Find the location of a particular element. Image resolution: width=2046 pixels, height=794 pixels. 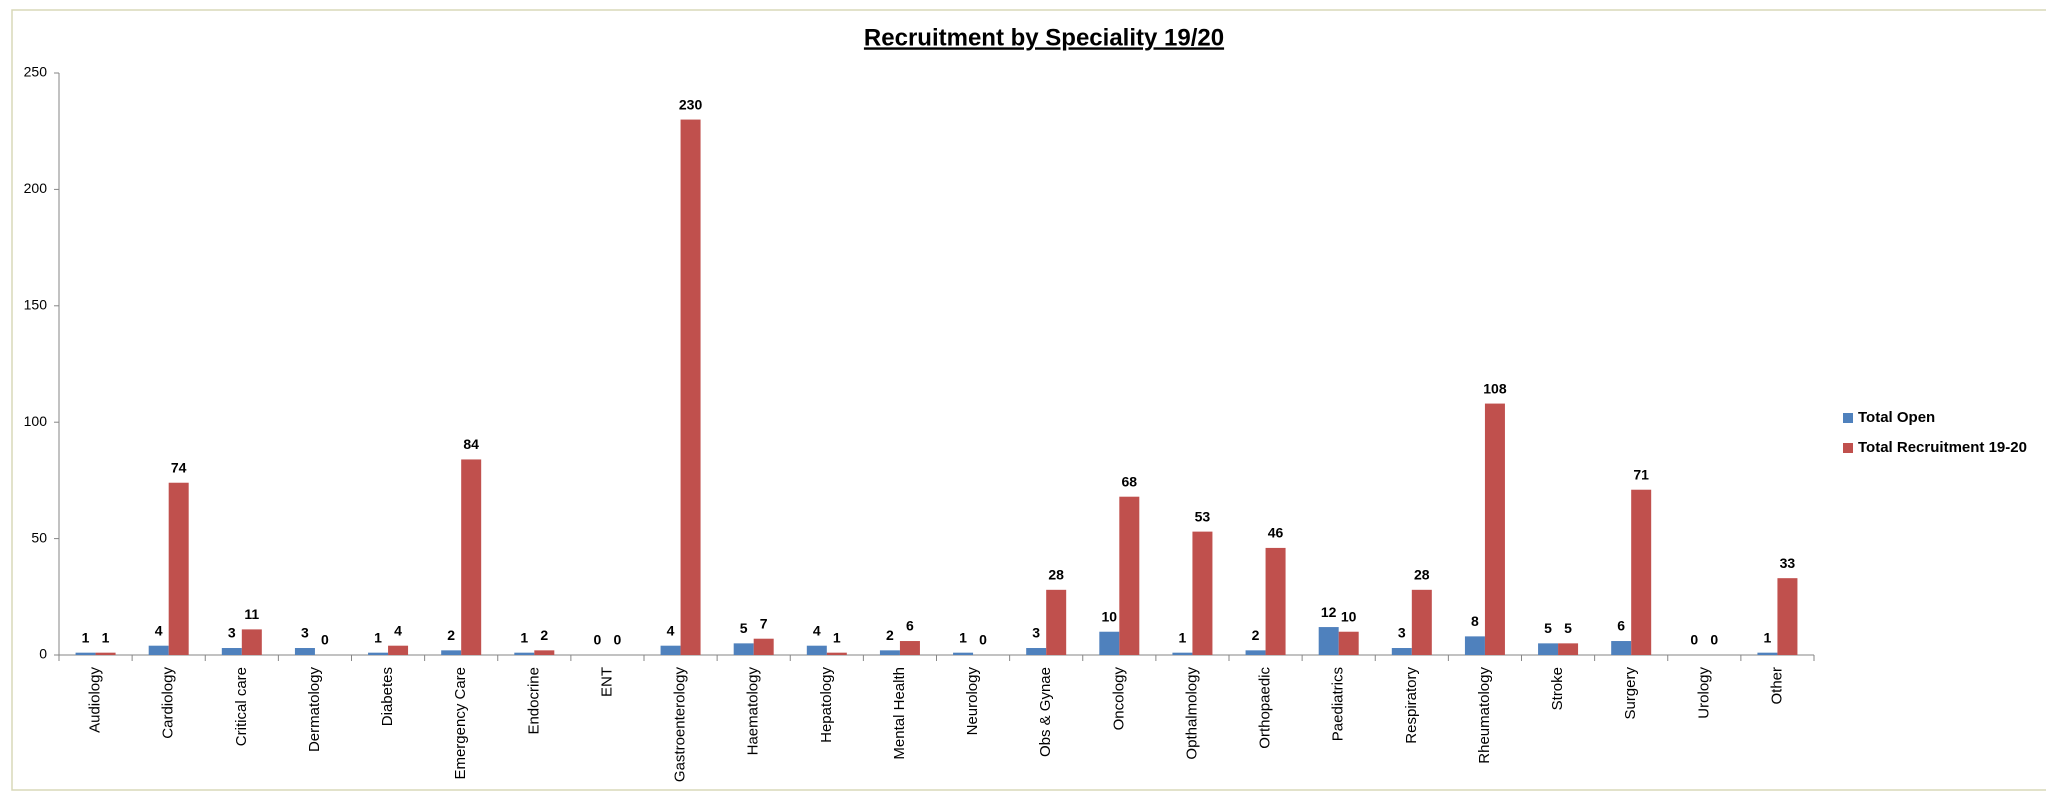

x-tick-label: Diabetes is located at coordinates (387, 696).